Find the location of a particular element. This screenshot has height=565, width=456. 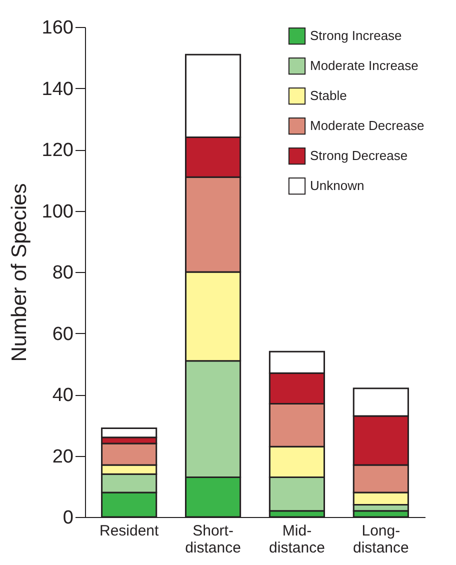

legend-label: Moderate Decrease is located at coordinates (367, 125).